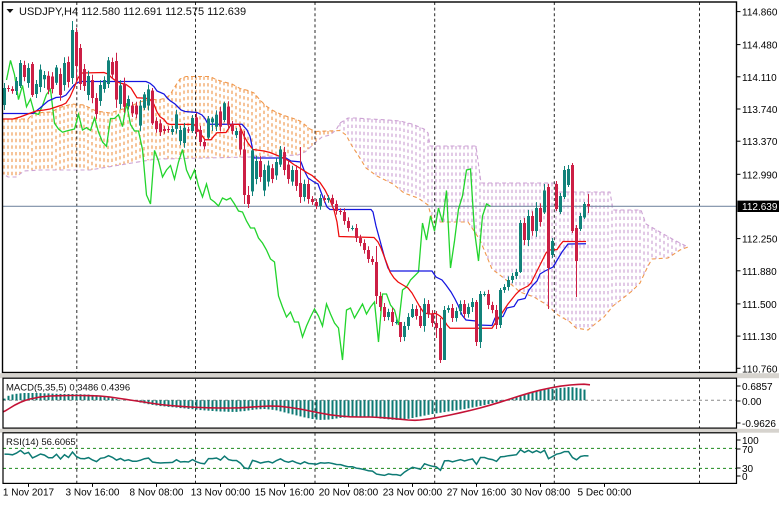  Describe the element at coordinates (759, 78) in the screenshot. I see `svg-text: 114.110` at that location.